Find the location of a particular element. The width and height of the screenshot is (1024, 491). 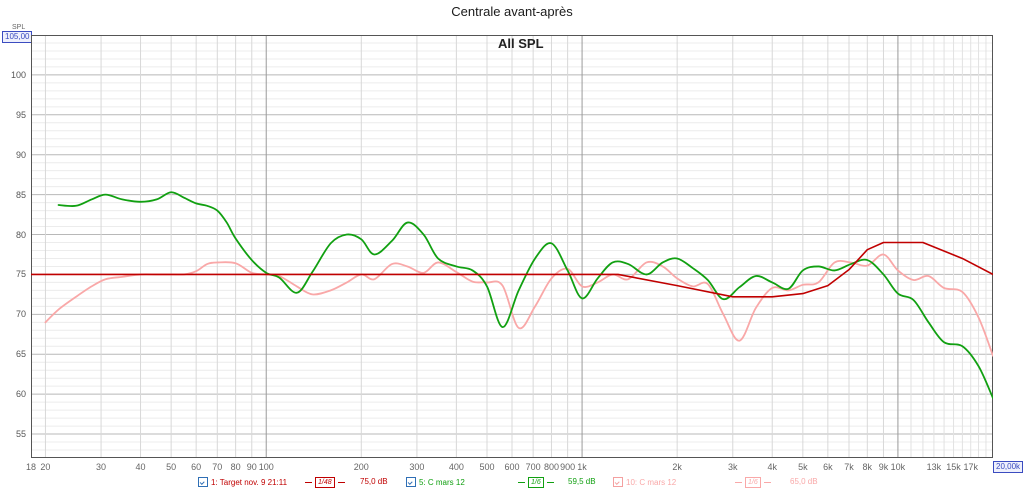

legend-smoothing-trace-10: 1/6 is located at coordinates (753, 482).